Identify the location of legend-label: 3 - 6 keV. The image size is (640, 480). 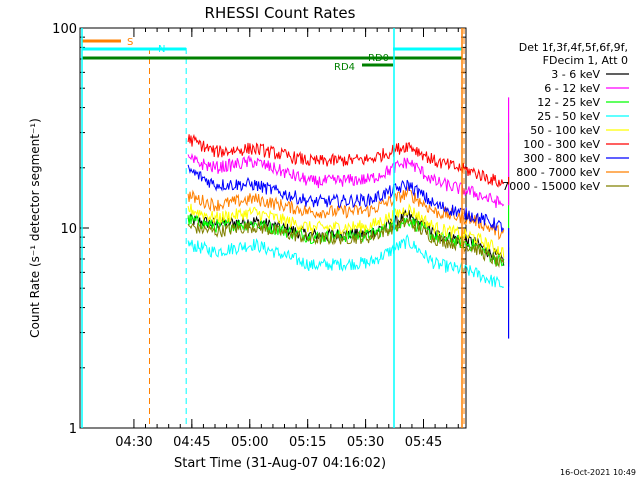
(575, 74).